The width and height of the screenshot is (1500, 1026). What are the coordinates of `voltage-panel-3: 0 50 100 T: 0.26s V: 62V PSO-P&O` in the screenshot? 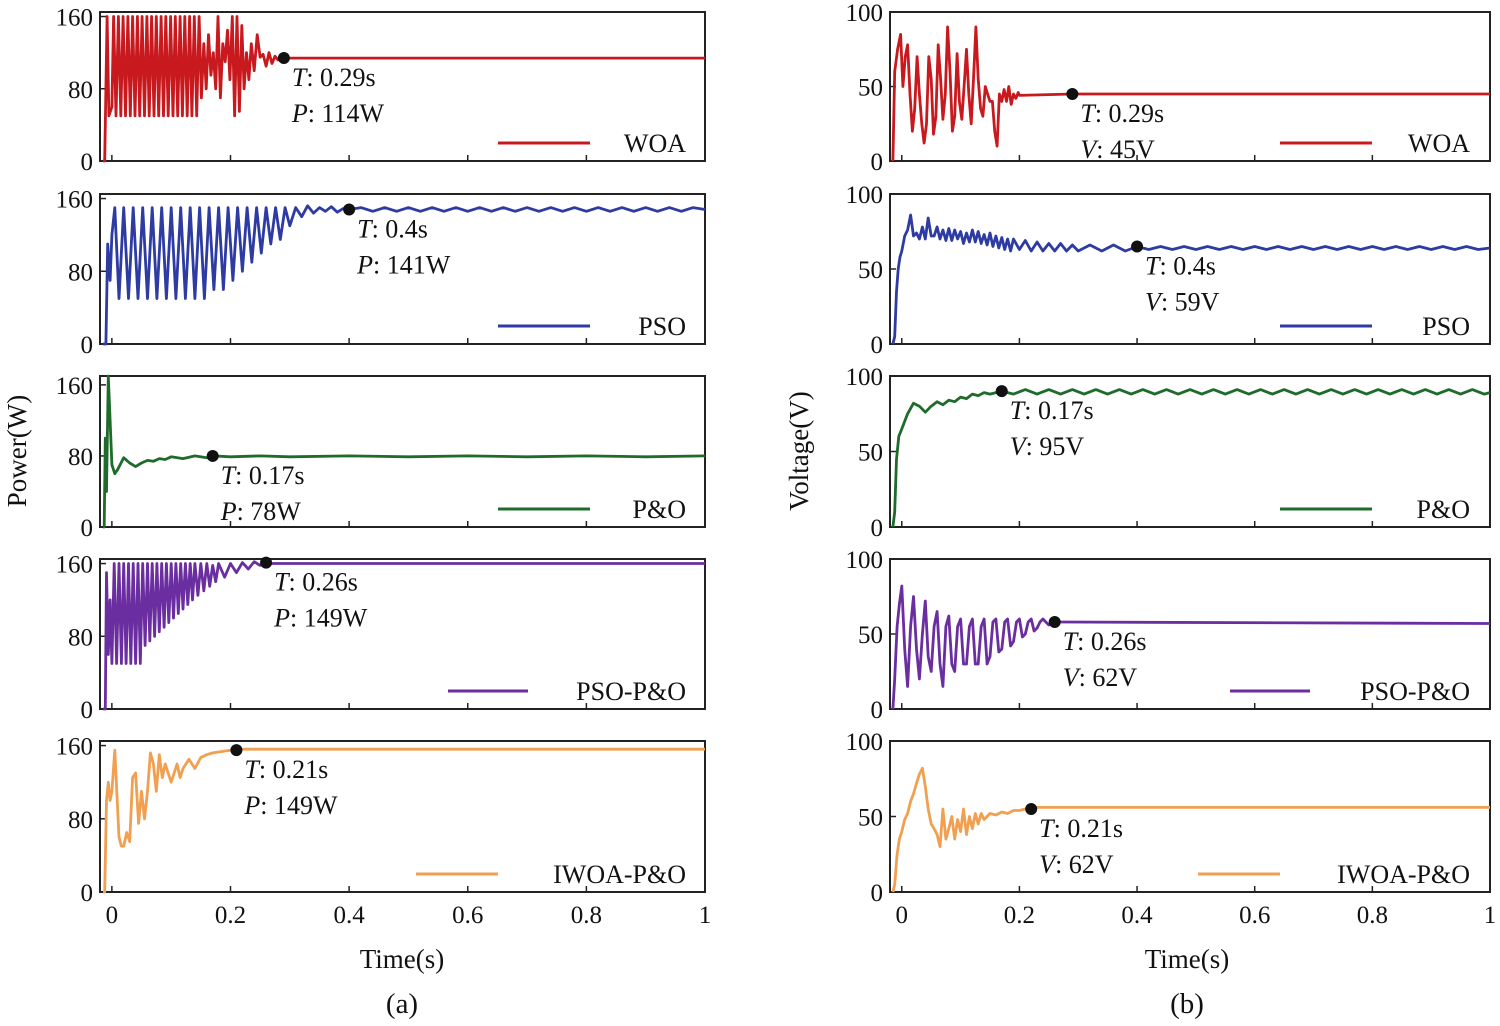 It's located at (1168, 635).